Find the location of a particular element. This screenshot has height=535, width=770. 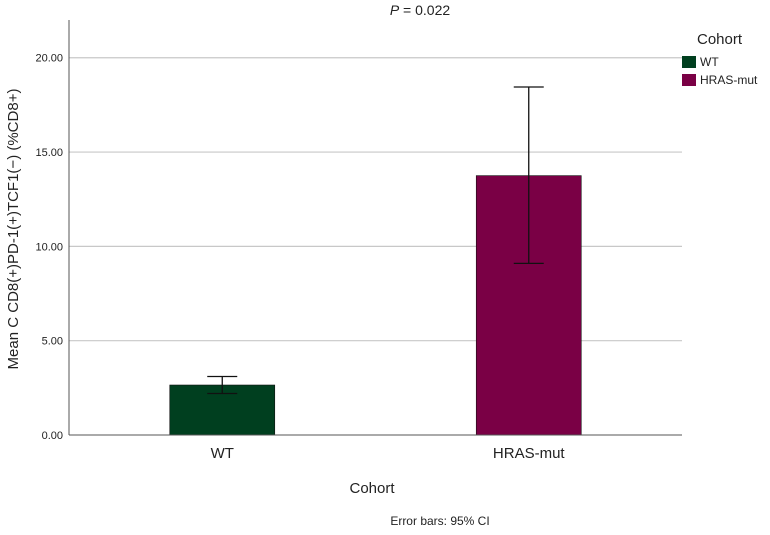

y-tick-labels: 0.00 5.00 10.00 15.00 20.00 is located at coordinates (49, 247).